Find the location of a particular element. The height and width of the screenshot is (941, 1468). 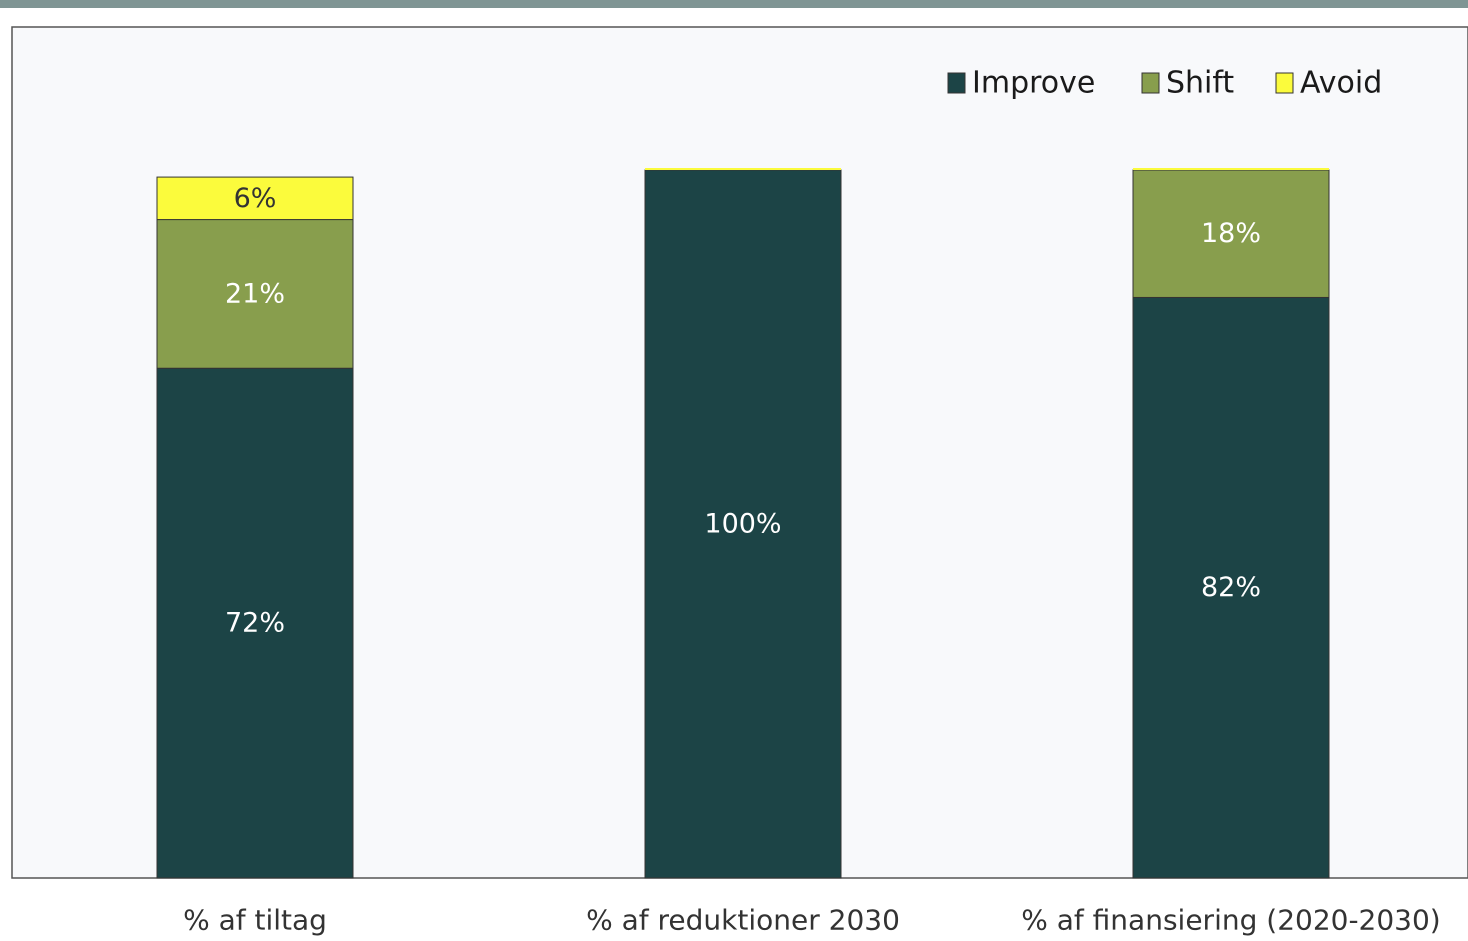

bar-segment-improve-af-tiltag is located at coordinates (255, 623).